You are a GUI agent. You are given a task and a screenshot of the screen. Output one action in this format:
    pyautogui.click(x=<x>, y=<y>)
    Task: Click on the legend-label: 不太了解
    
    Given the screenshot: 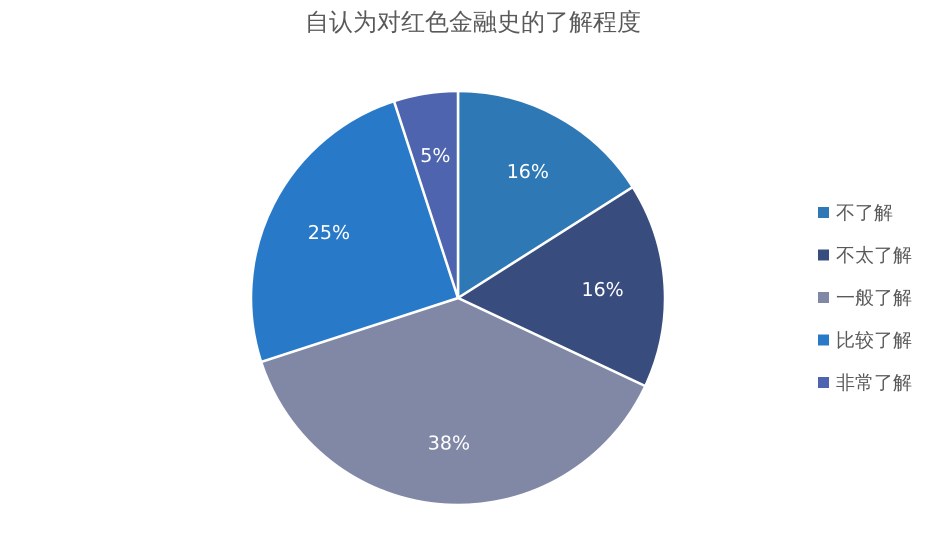 What is the action you would take?
    pyautogui.click(x=874, y=255)
    